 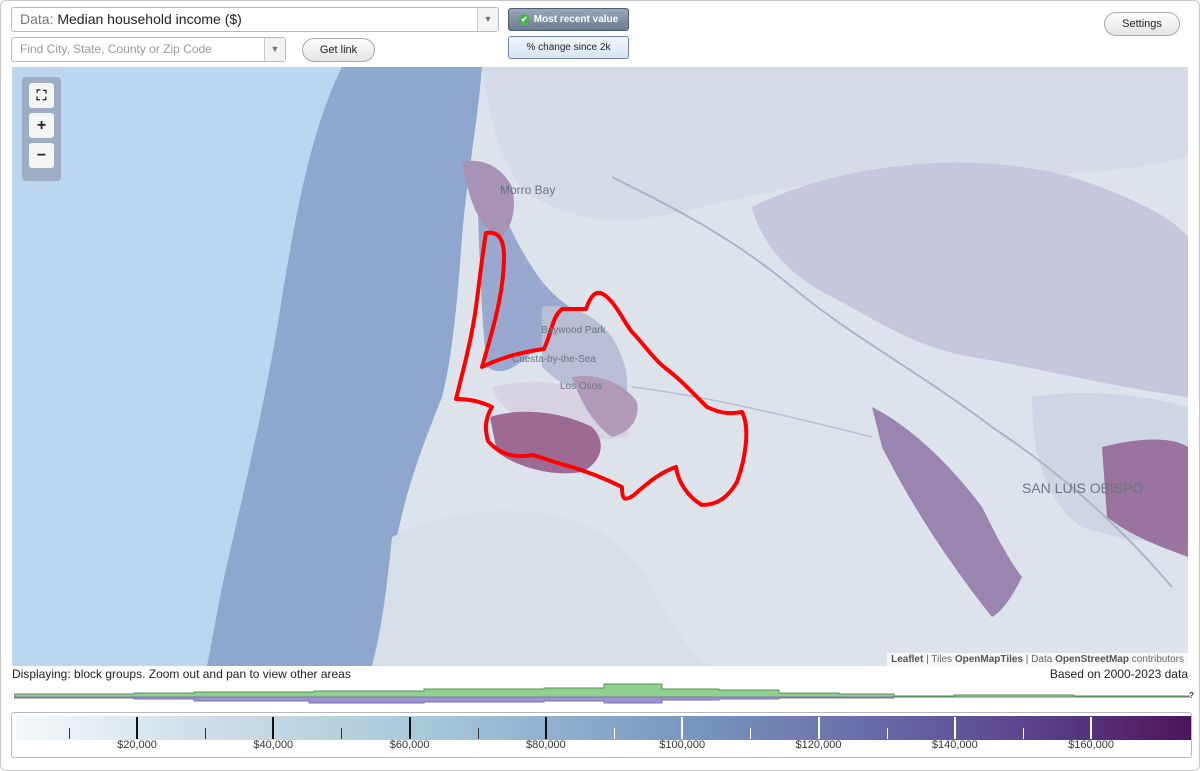 What do you see at coordinates (1142, 24) in the screenshot?
I see `settings-button: Settings` at bounding box center [1142, 24].